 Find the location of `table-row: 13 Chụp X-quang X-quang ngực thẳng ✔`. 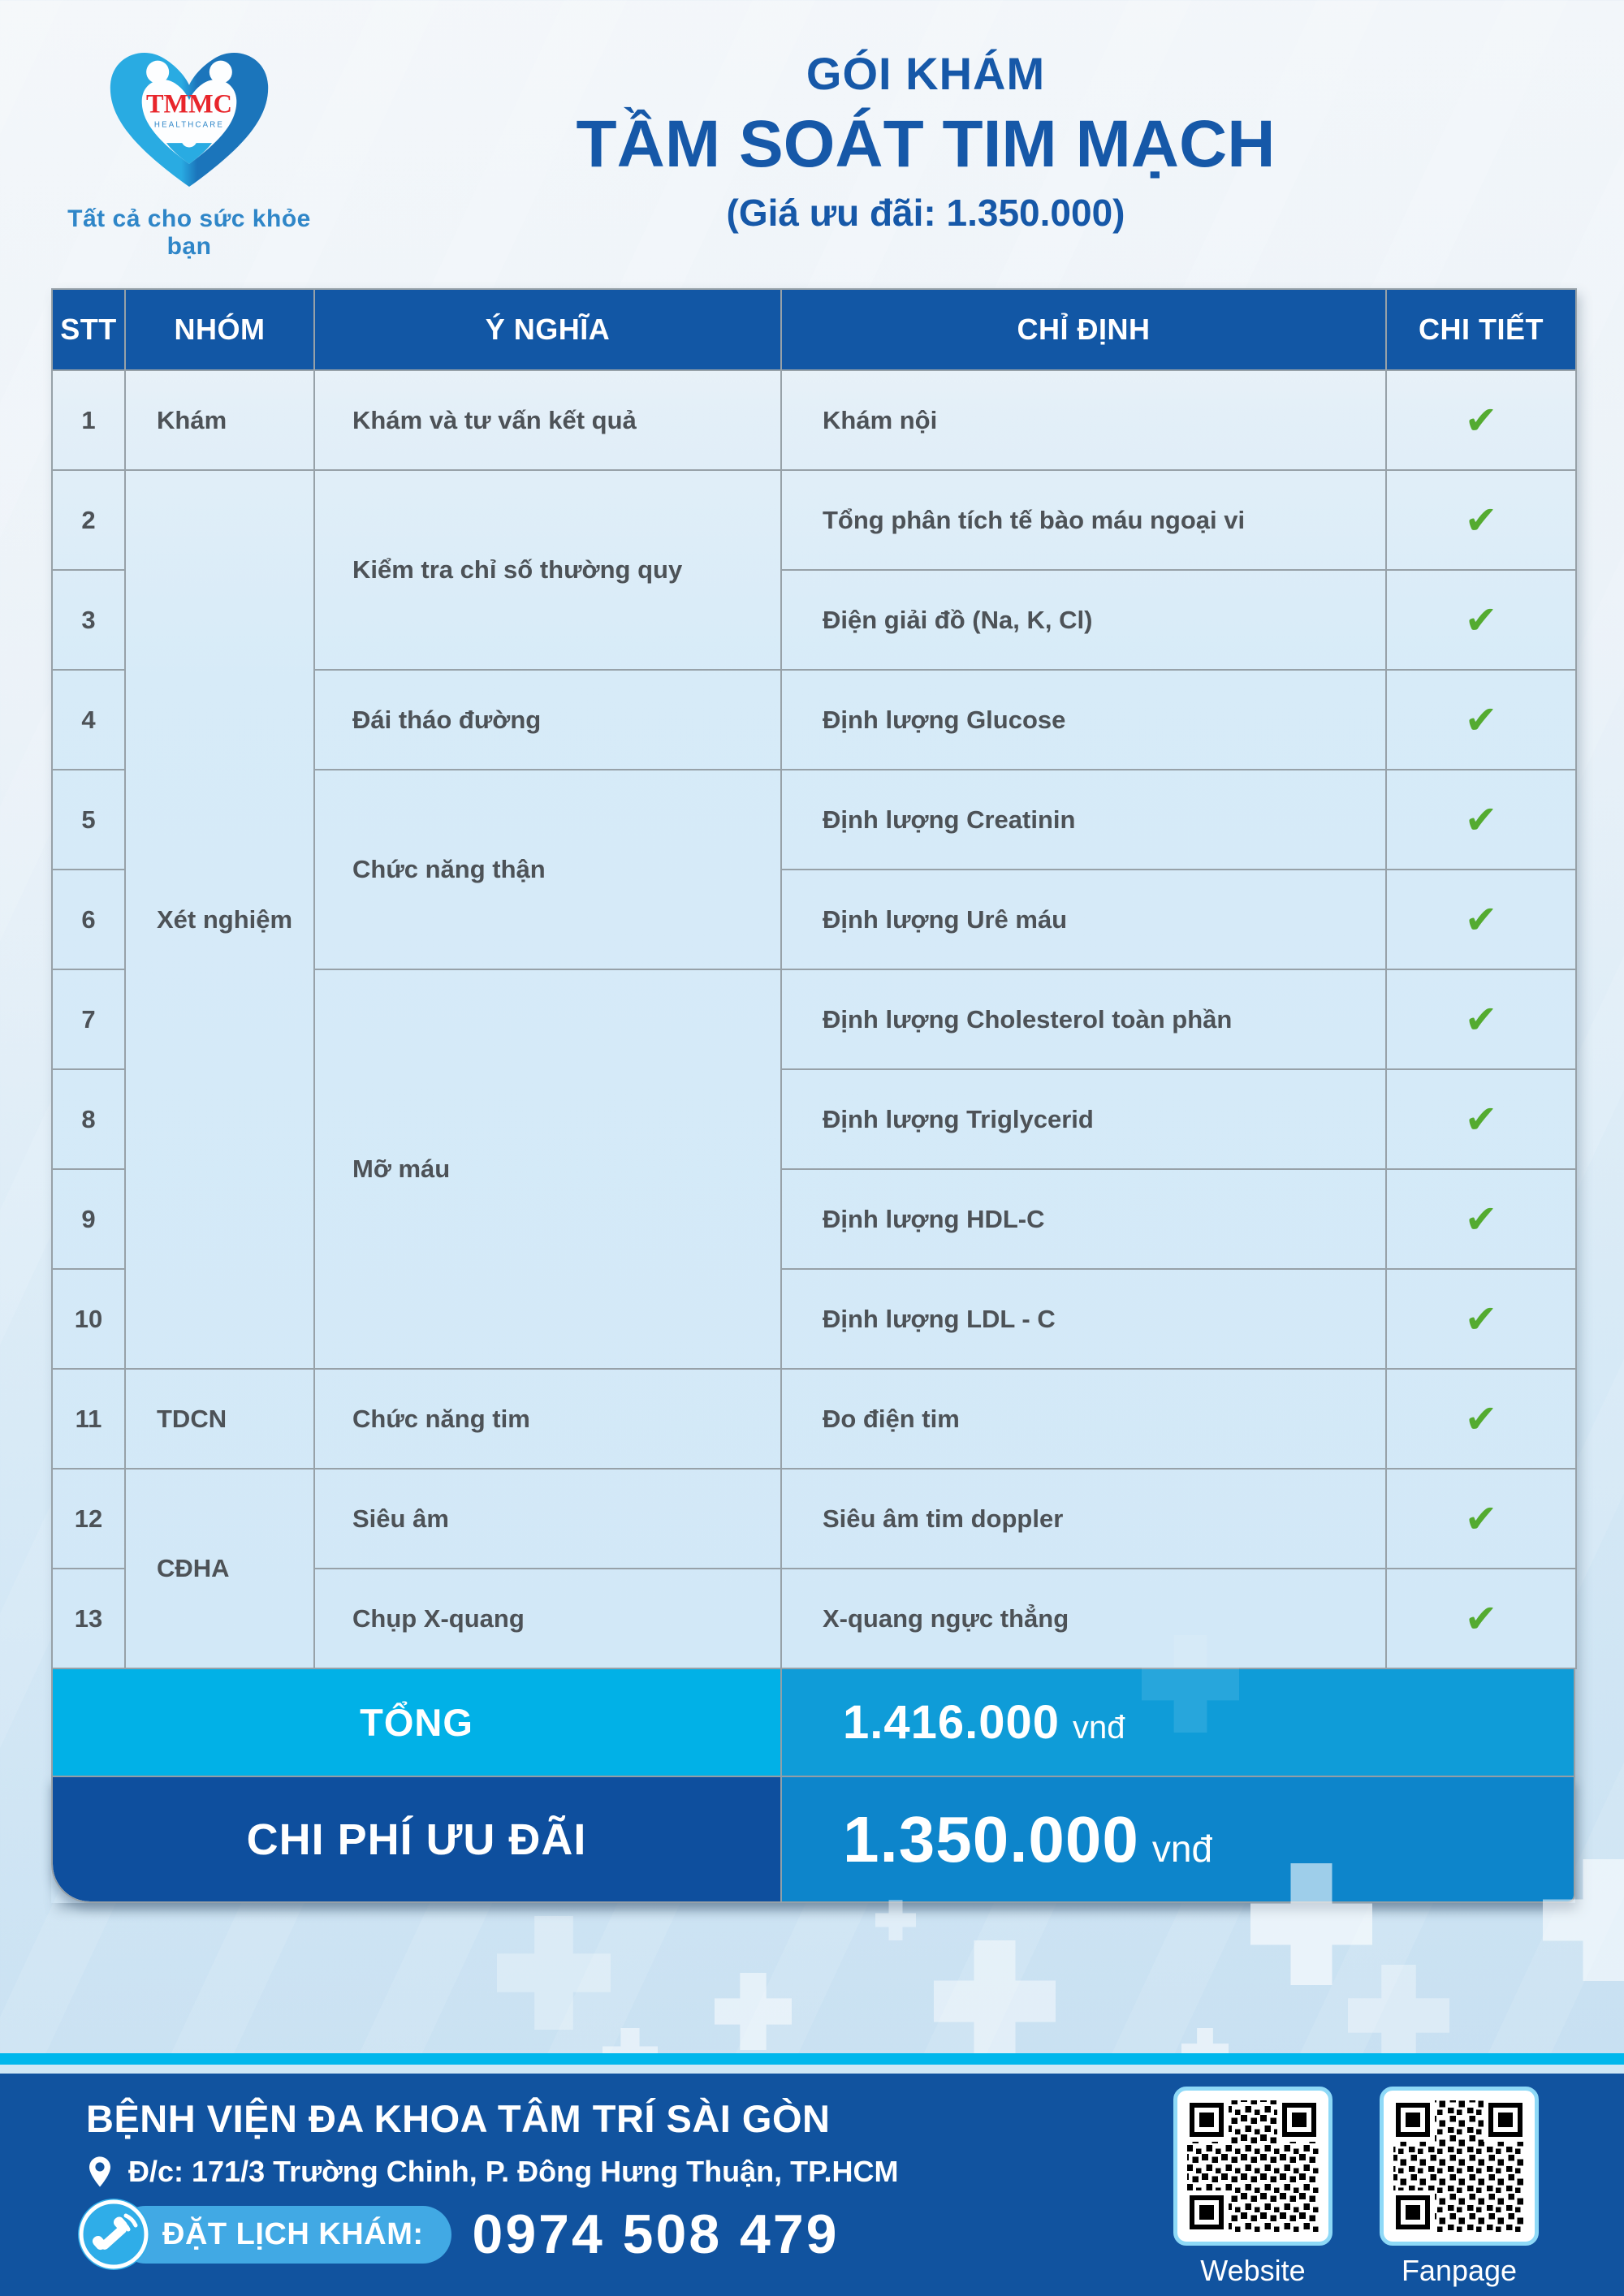

table-row: 13 Chụp X-quang X-quang ngực thẳng ✔ is located at coordinates (814, 1618).